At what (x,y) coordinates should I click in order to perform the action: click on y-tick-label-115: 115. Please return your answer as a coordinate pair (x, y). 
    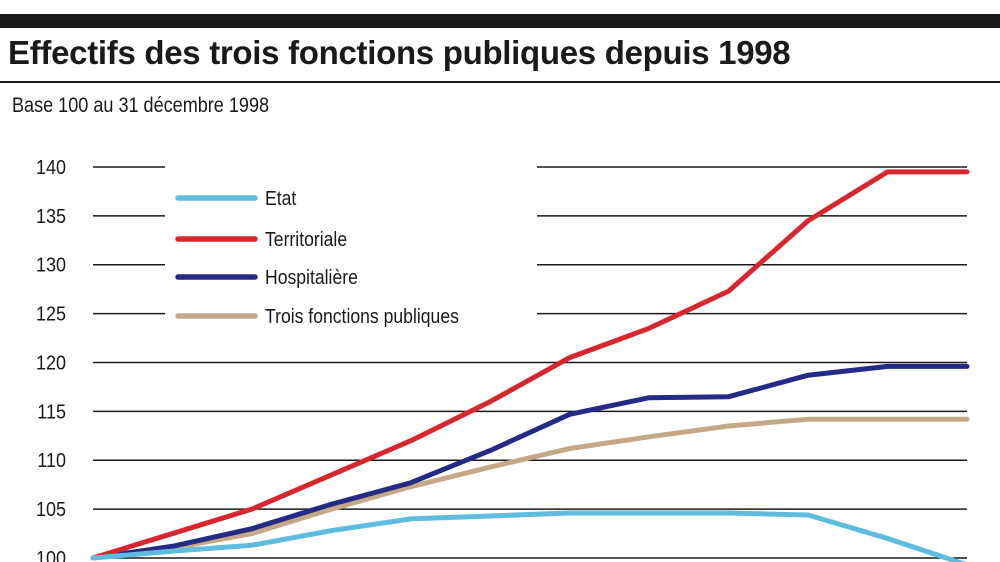
    Looking at the image, I should click on (51, 413).